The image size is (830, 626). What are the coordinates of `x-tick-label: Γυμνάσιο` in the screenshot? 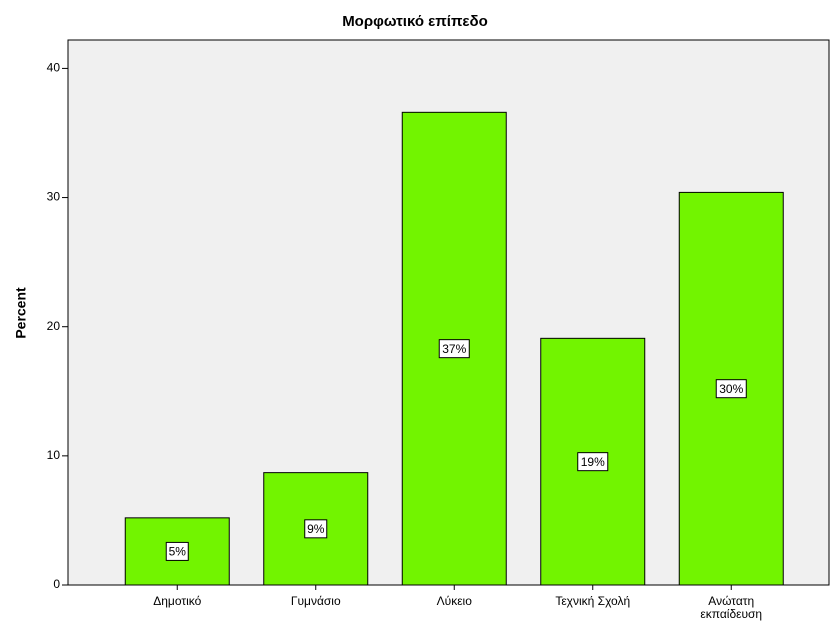 It's located at (315, 601).